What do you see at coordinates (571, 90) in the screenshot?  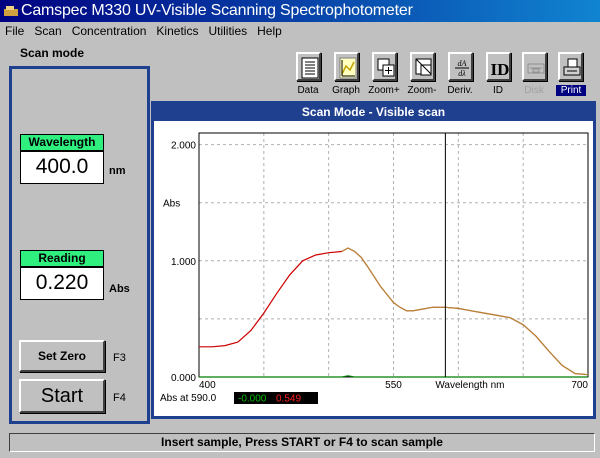 I see `print-button-label: Print` at bounding box center [571, 90].